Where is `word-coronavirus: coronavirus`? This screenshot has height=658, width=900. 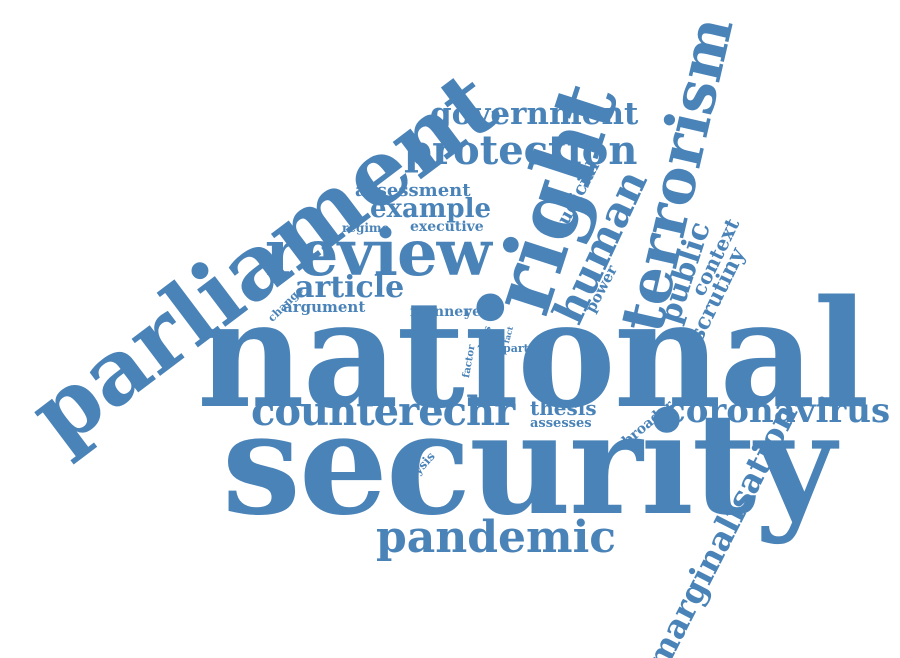 word-coronavirus: coronavirus is located at coordinates (778, 411).